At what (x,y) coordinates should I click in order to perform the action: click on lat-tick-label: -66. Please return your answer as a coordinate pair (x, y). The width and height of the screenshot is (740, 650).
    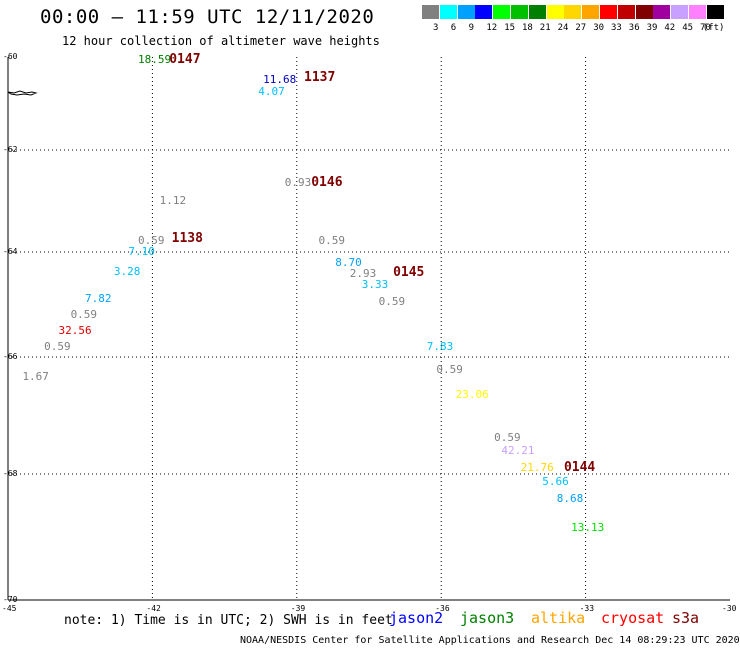
    Looking at the image, I should click on (10, 356).